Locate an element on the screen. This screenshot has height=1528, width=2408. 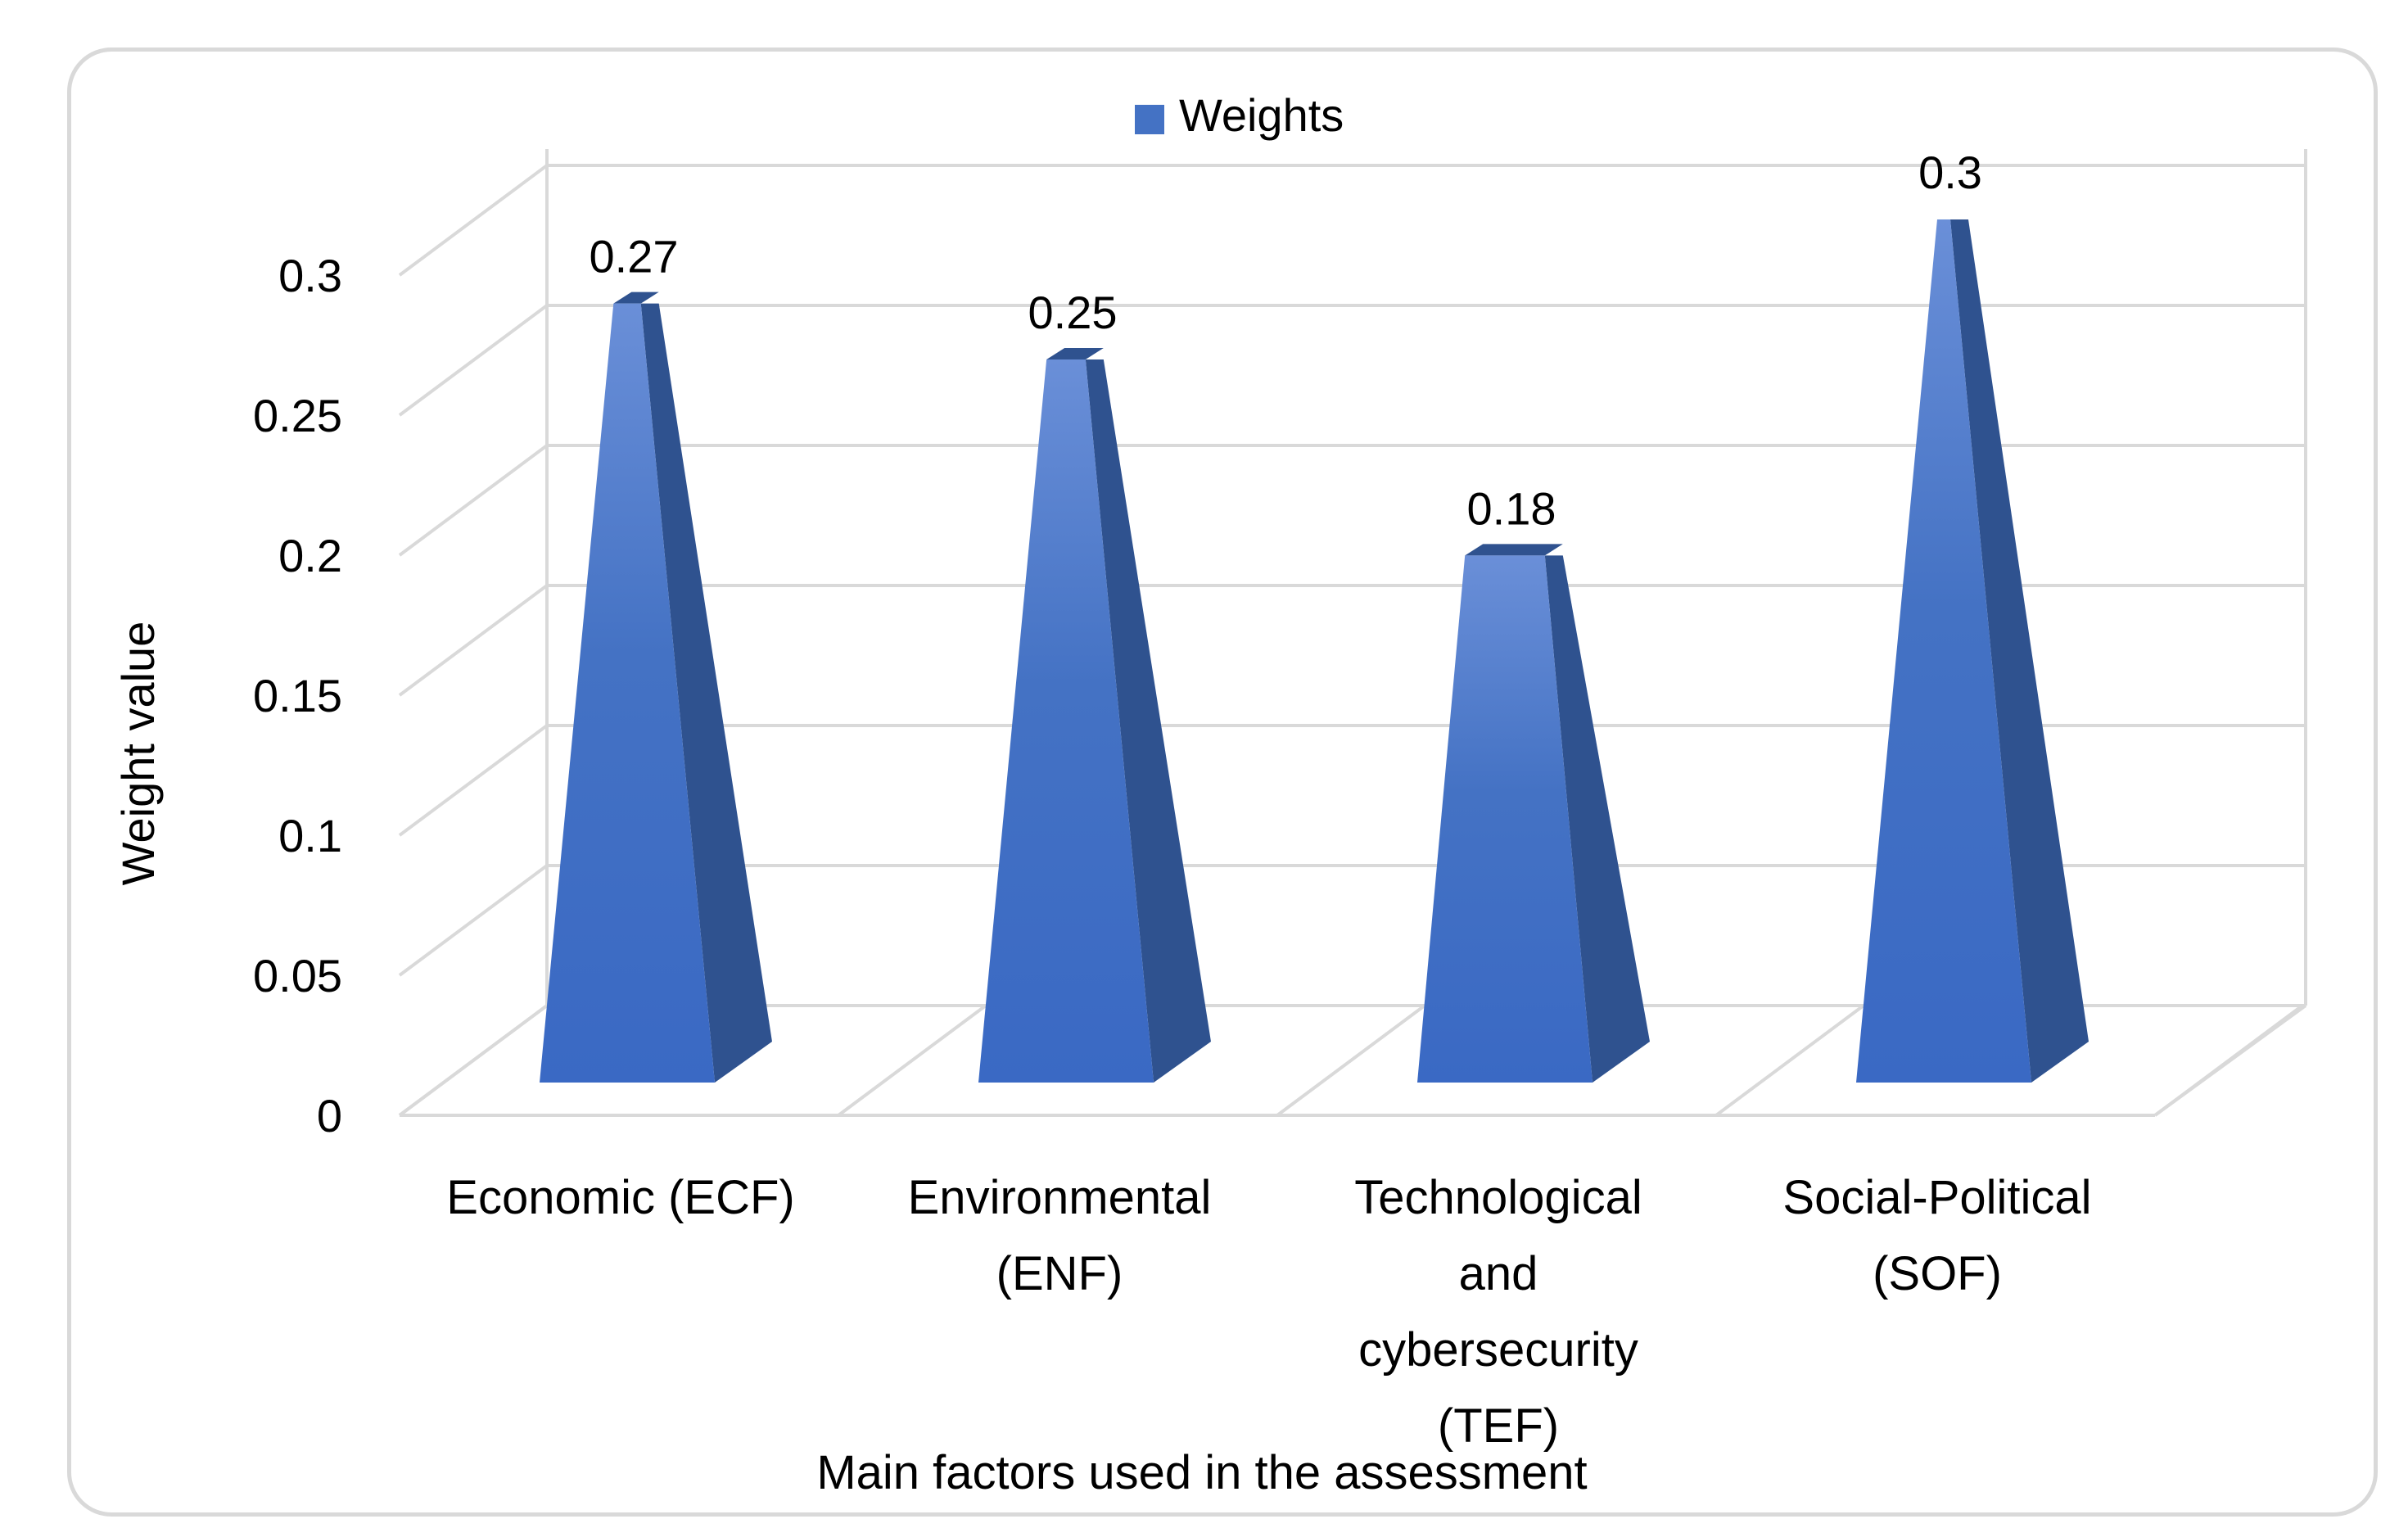
legend-label: Weights is located at coordinates (1261, 115).